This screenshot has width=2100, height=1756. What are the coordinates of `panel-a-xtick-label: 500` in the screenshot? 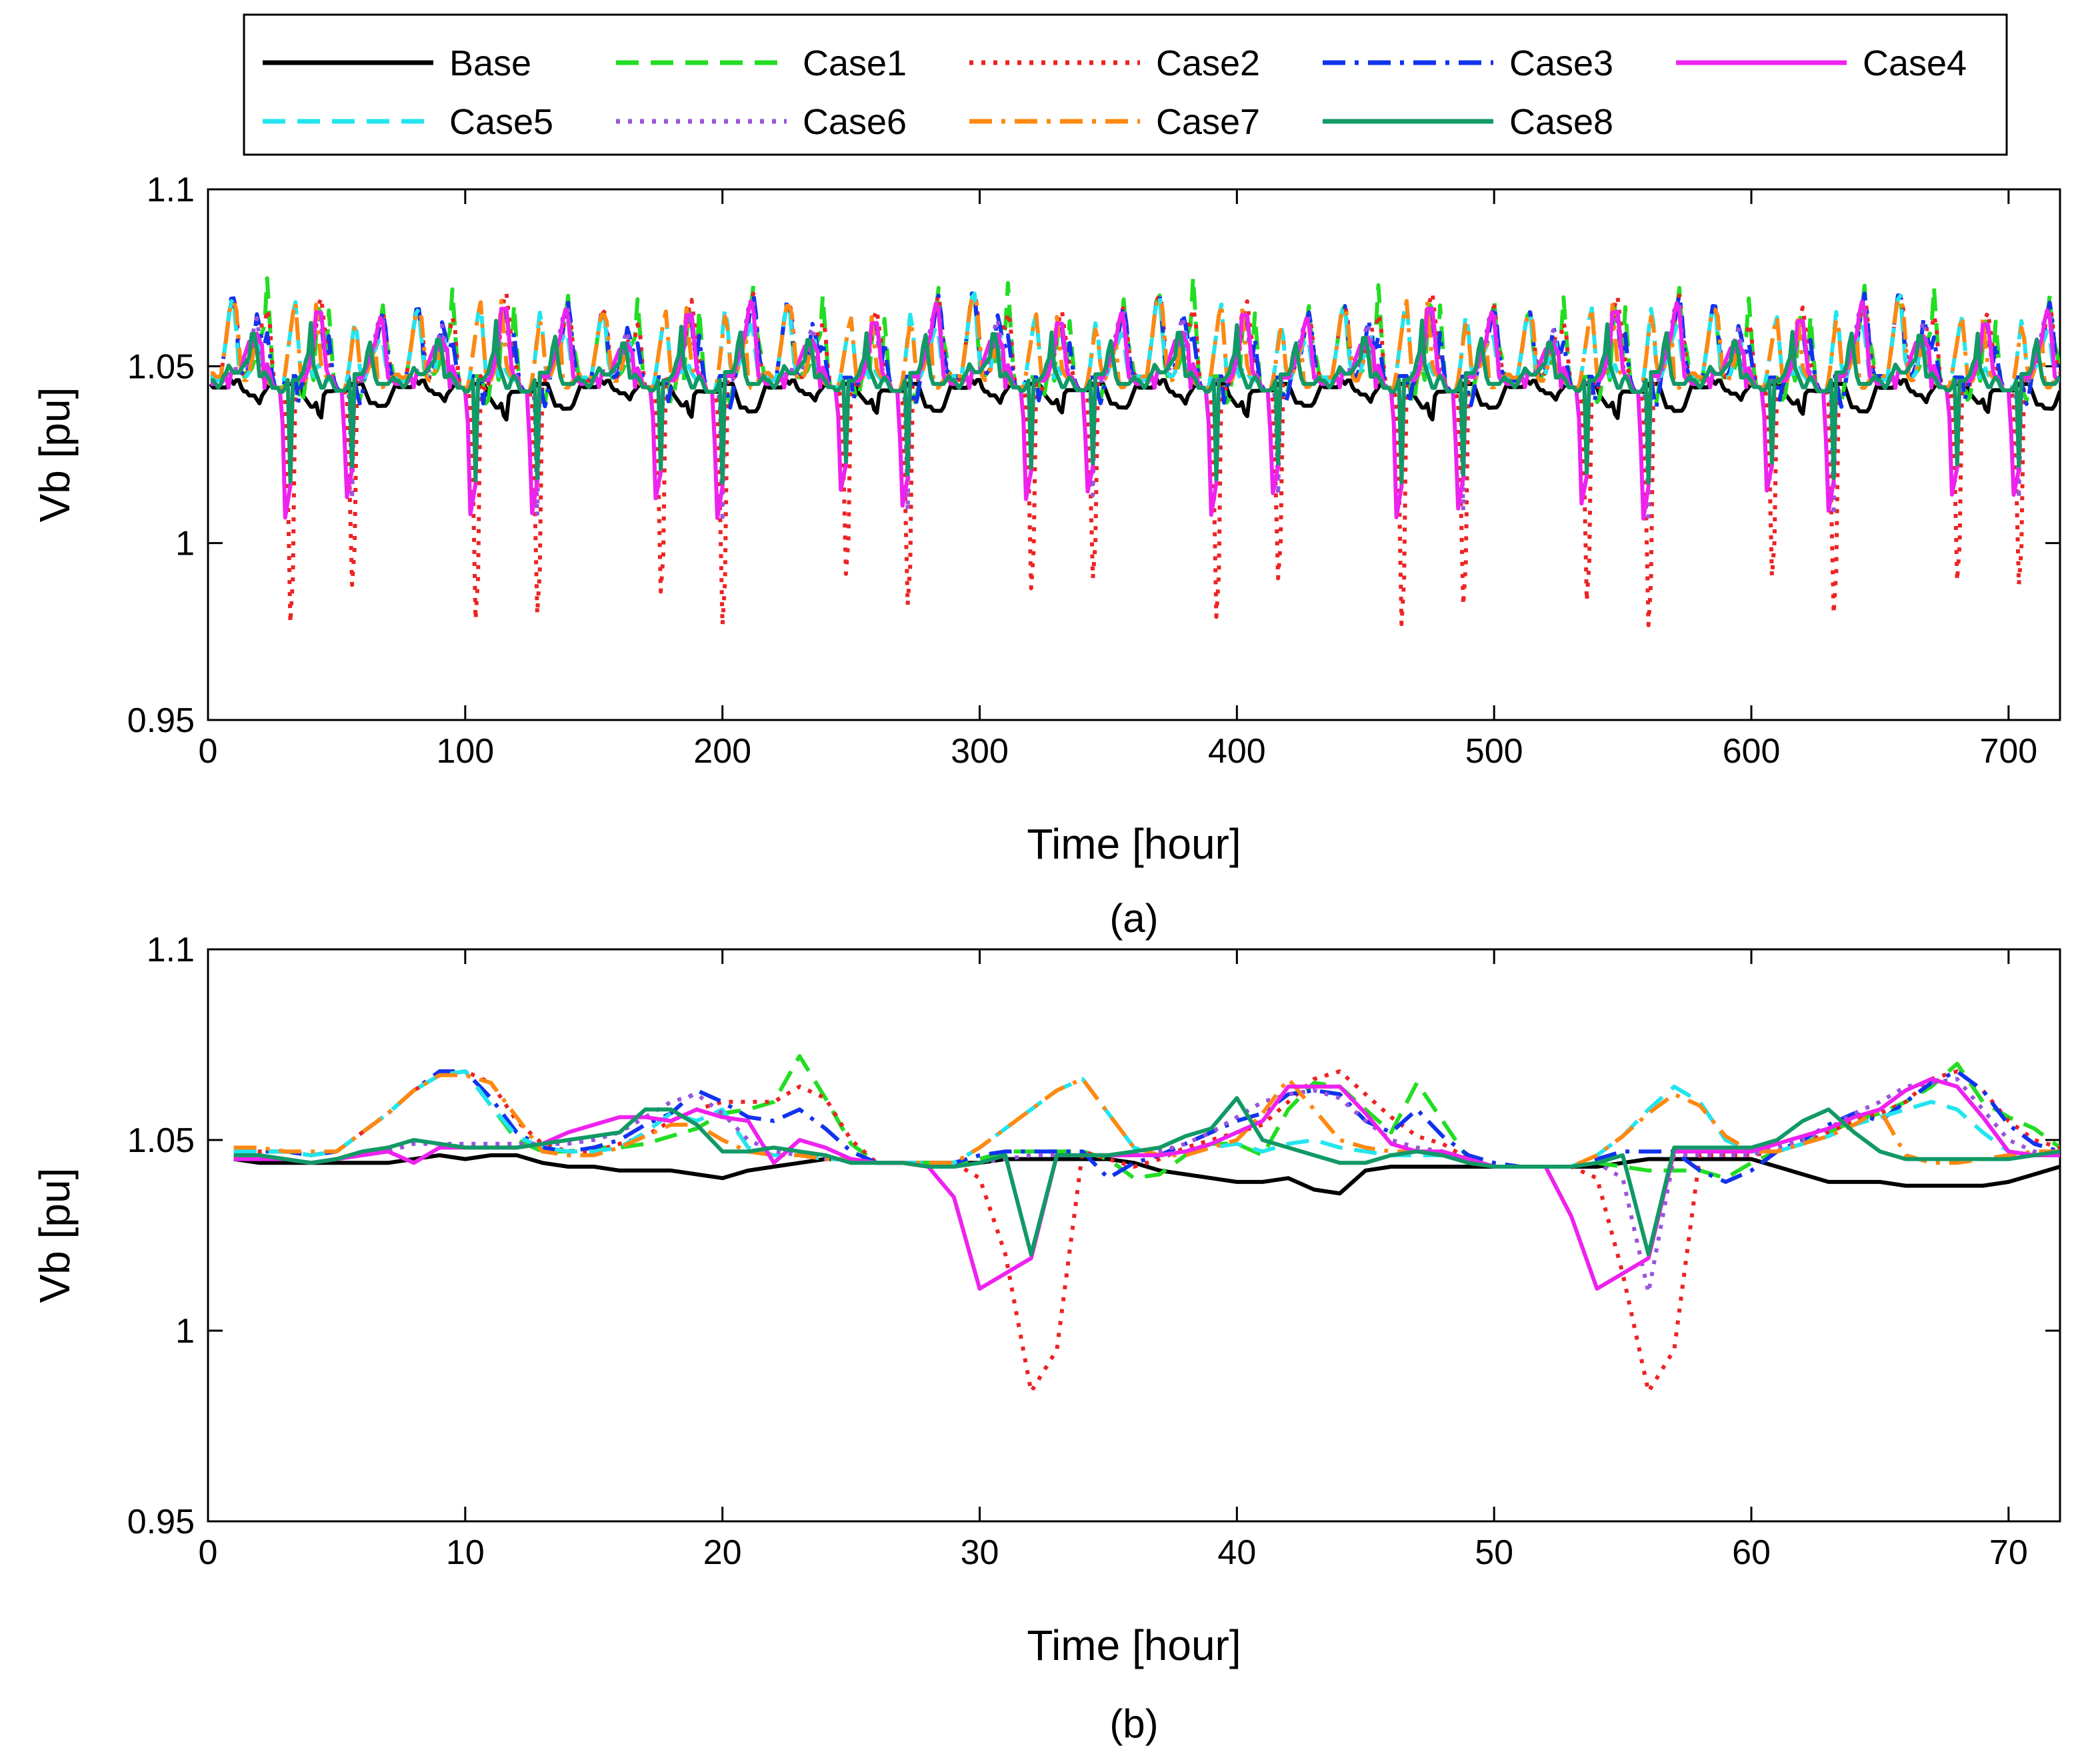 It's located at (1494, 751).